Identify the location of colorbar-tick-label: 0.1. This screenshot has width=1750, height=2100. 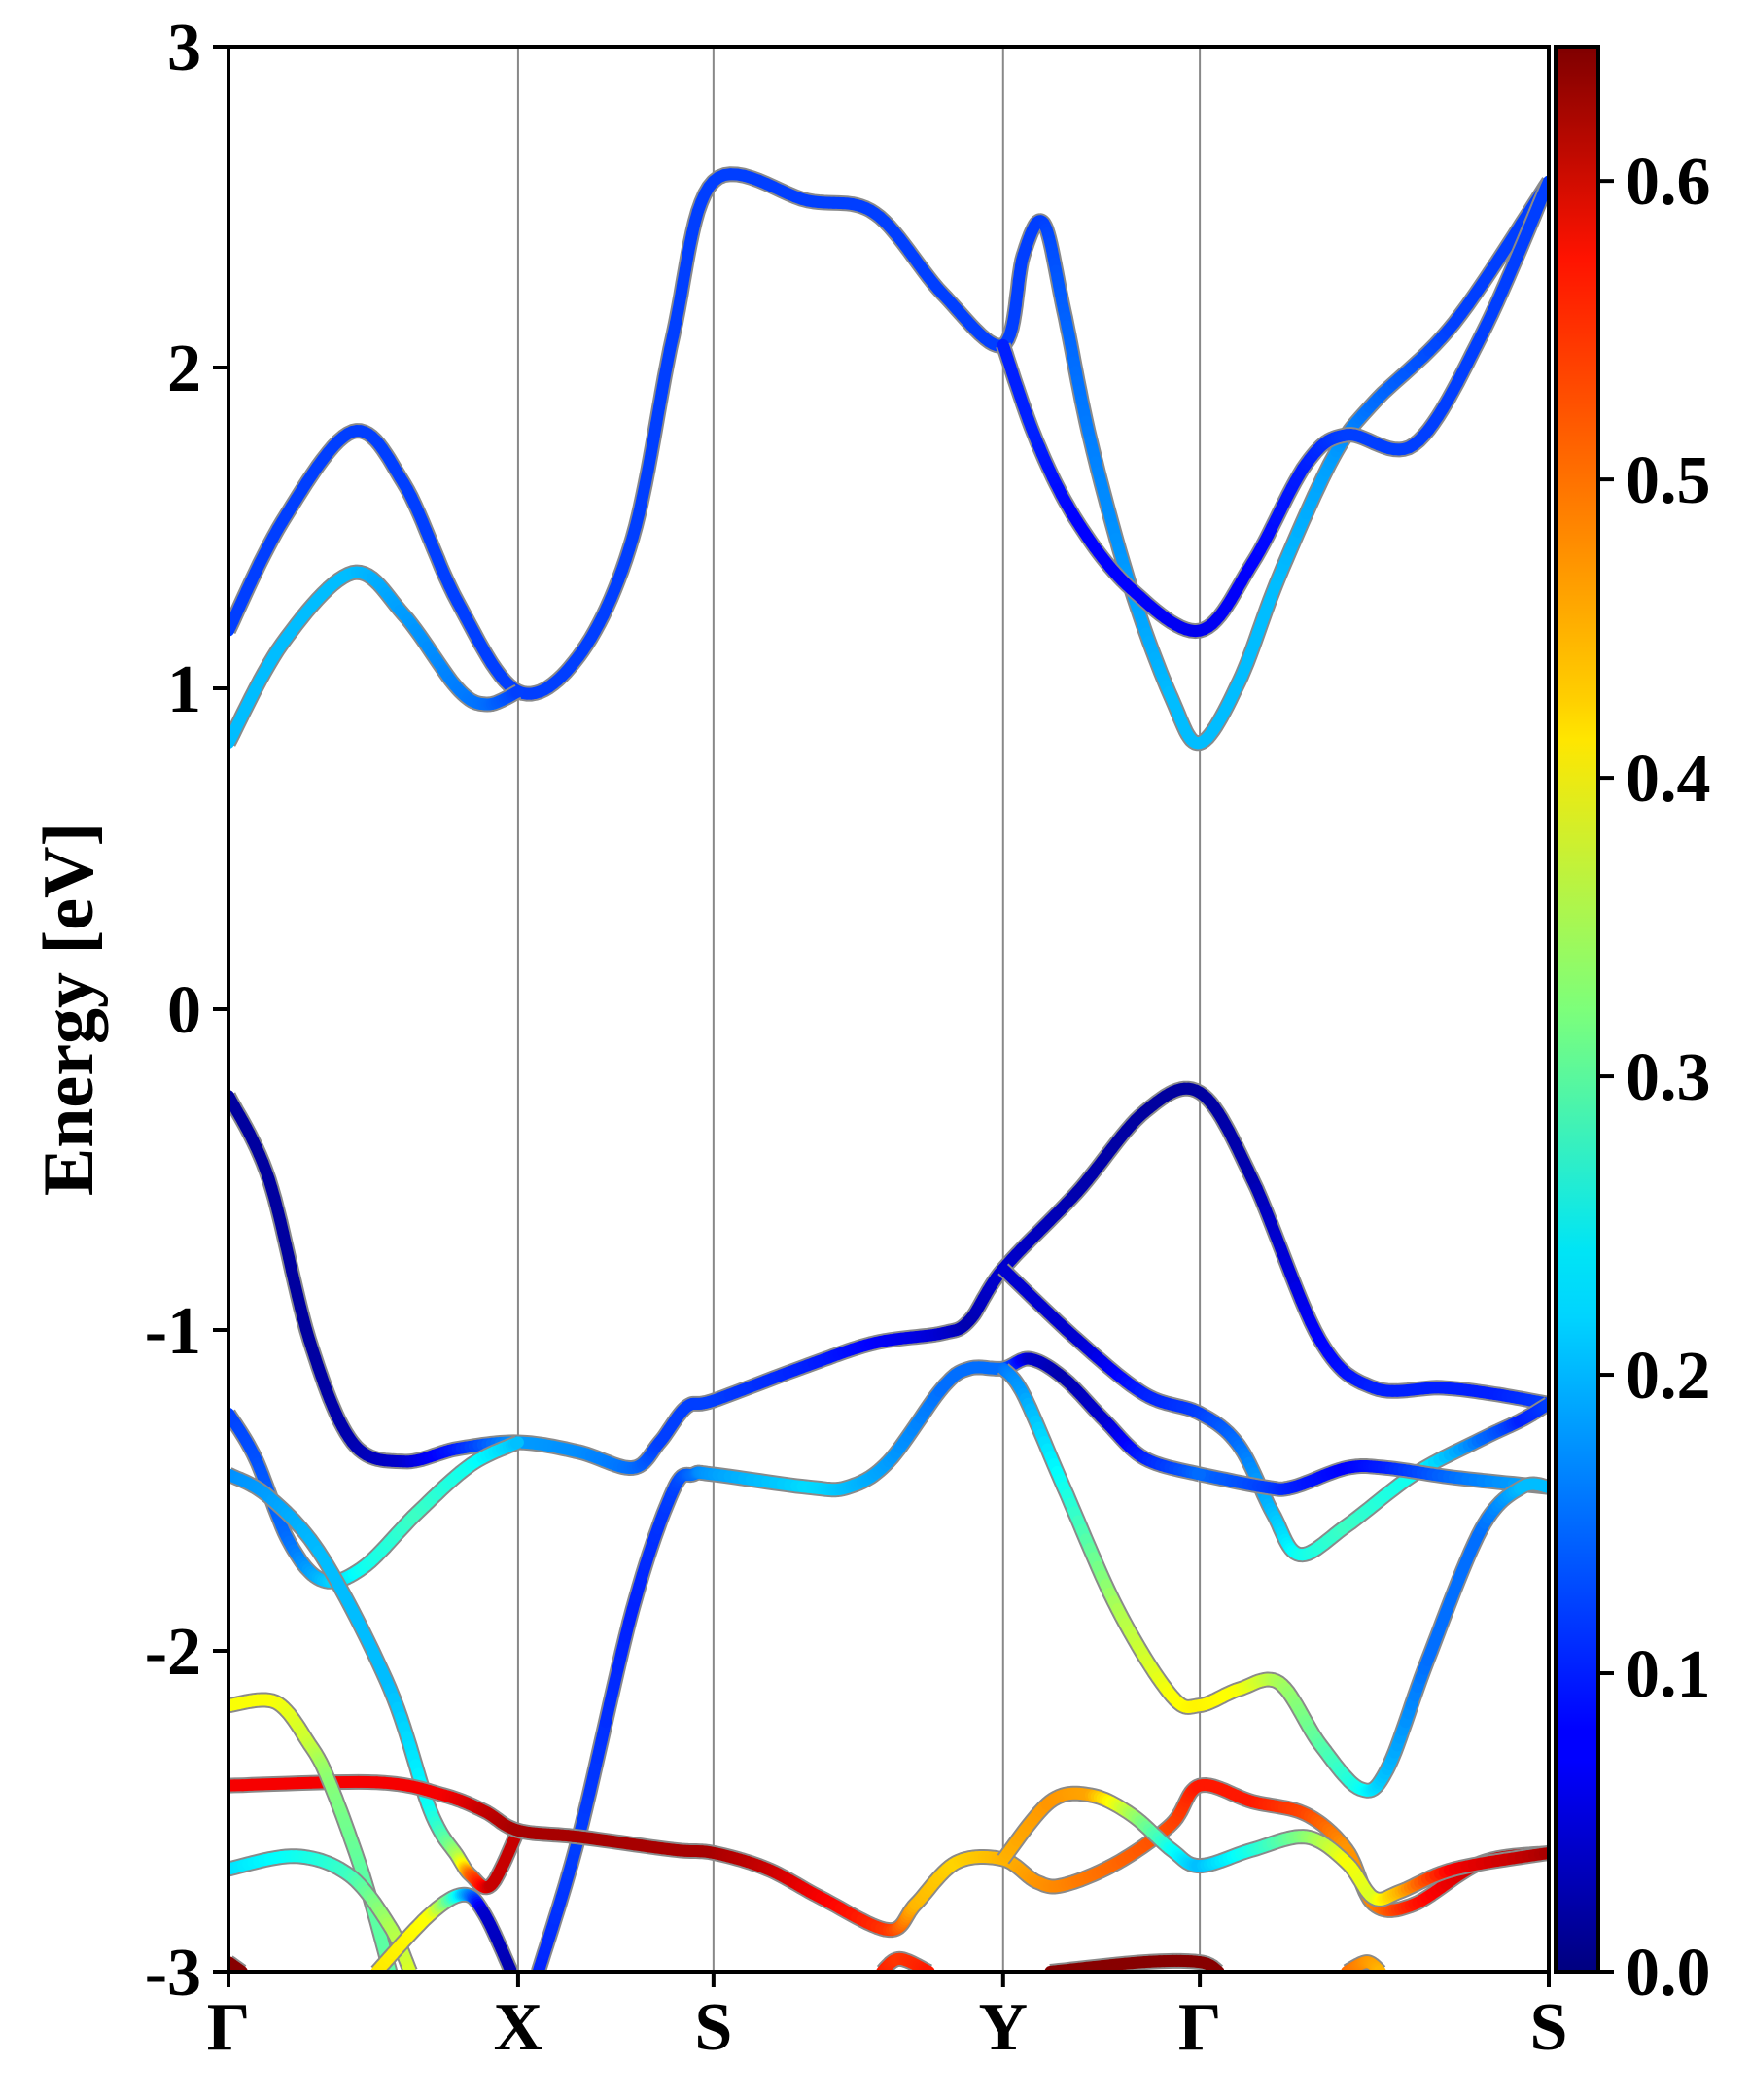
(1668, 1674).